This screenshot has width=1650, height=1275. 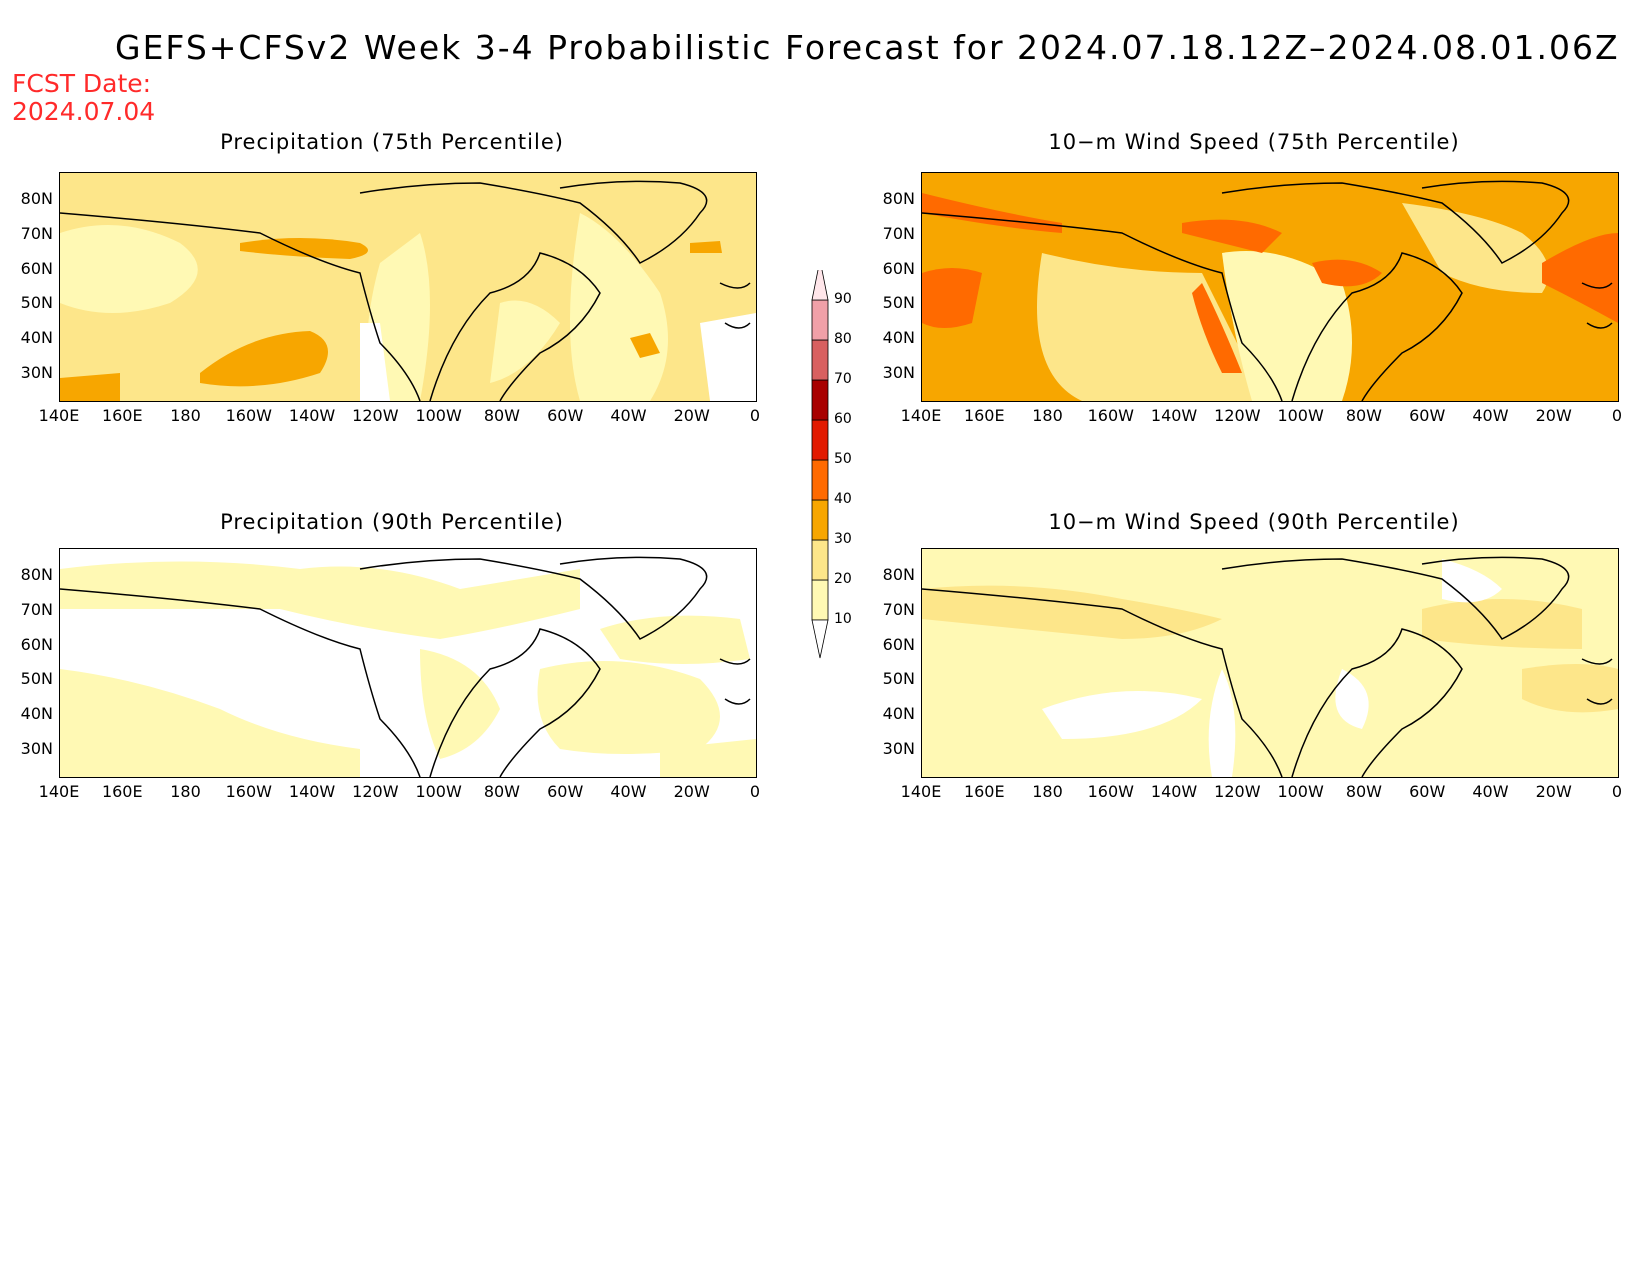 I want to click on colorbar-tick-label: 90, so click(x=843, y=299).